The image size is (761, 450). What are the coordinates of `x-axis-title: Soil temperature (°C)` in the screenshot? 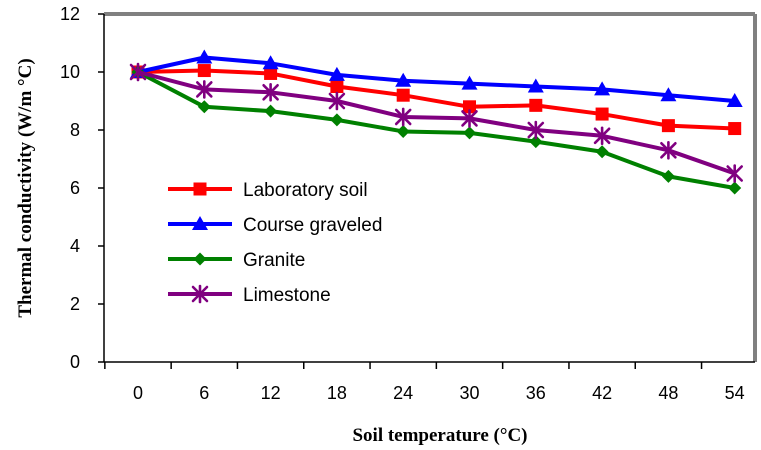 It's located at (439, 435).